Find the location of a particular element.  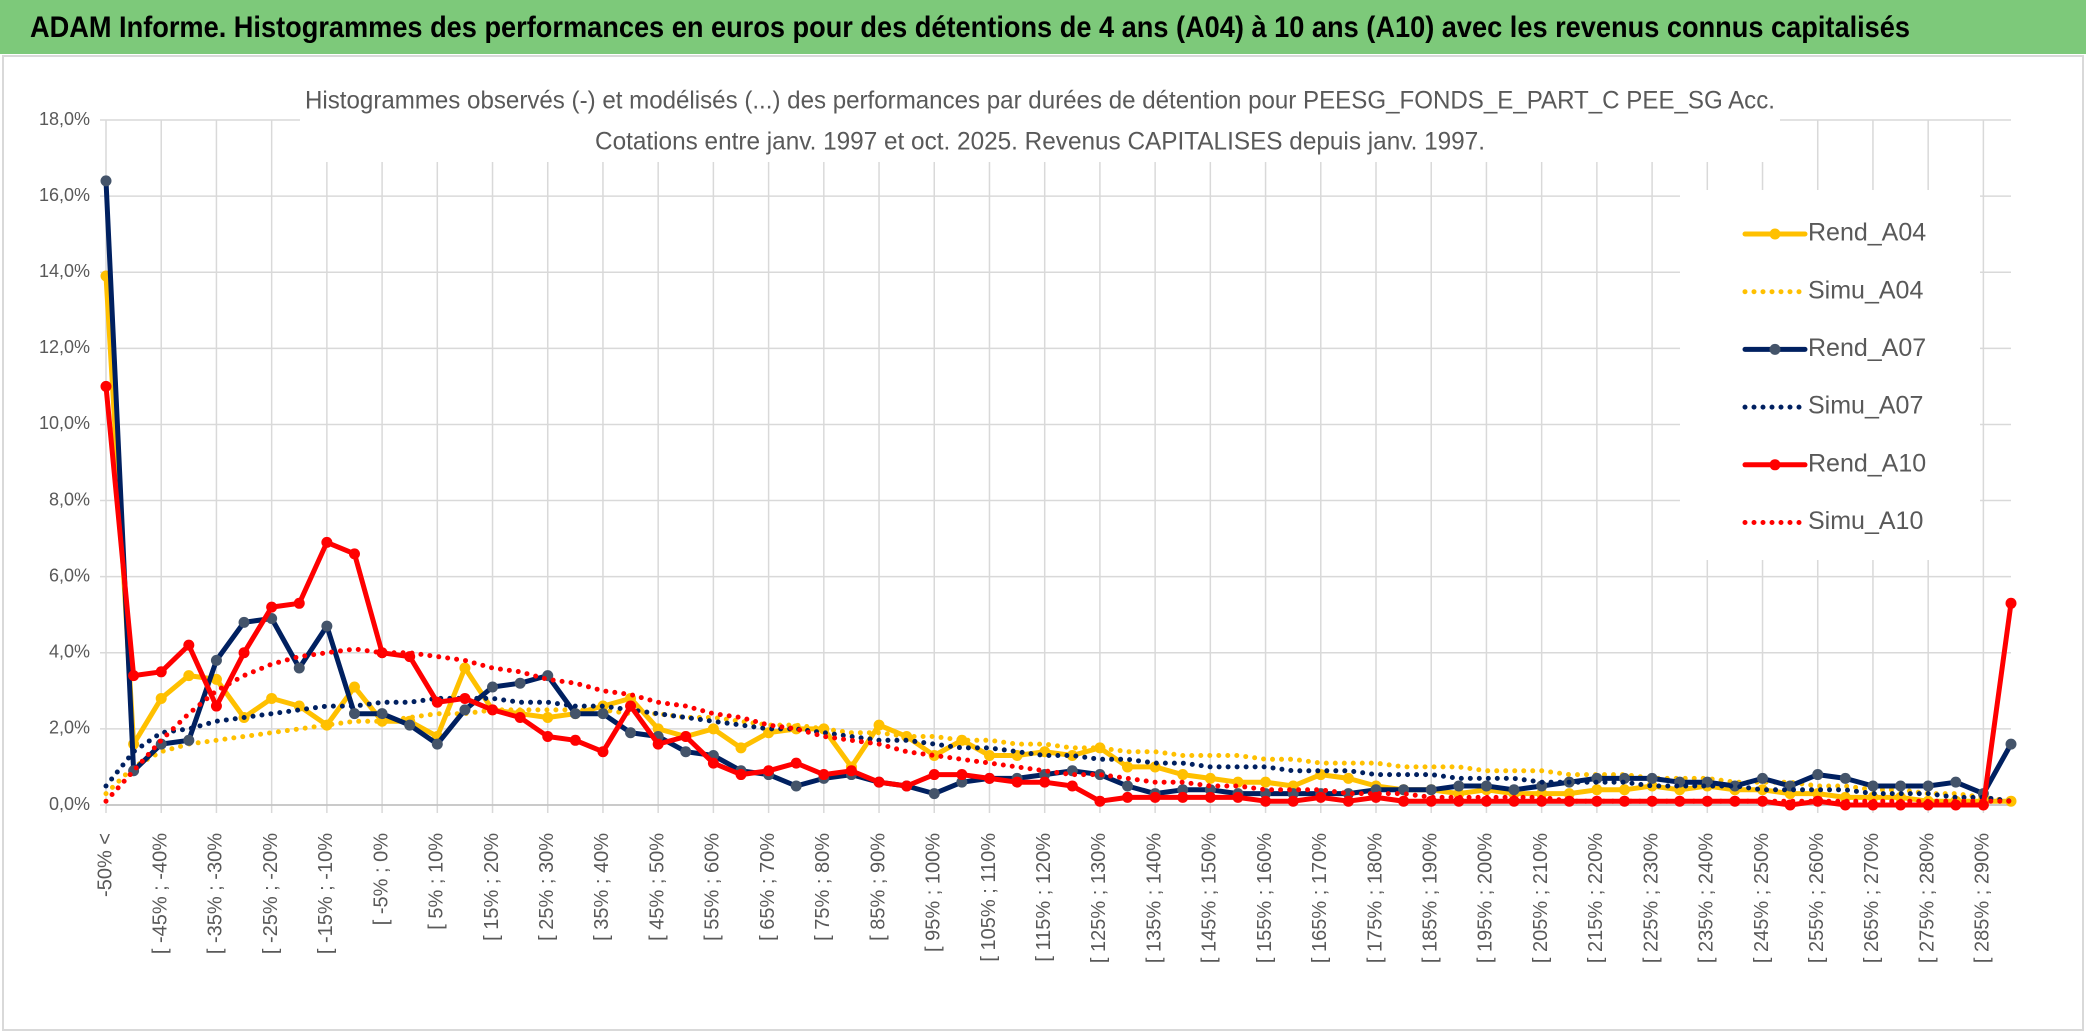

x-tick-label: [ 85% ; 90% is located at coordinates (878, 887).